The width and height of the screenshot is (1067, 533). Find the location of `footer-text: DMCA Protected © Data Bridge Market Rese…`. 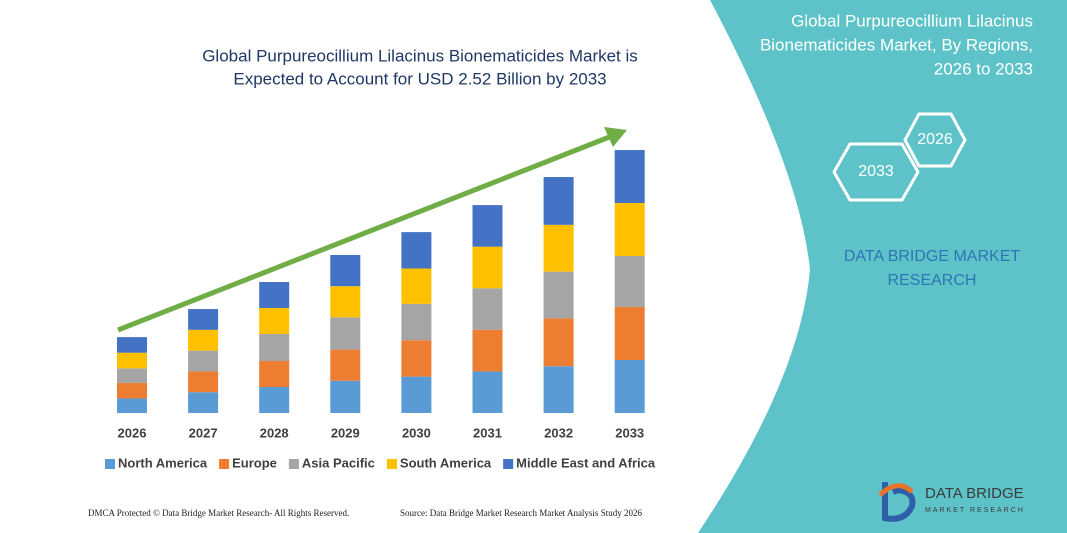

footer-text: DMCA Protected © Data Bridge Market Rese… is located at coordinates (218, 513).